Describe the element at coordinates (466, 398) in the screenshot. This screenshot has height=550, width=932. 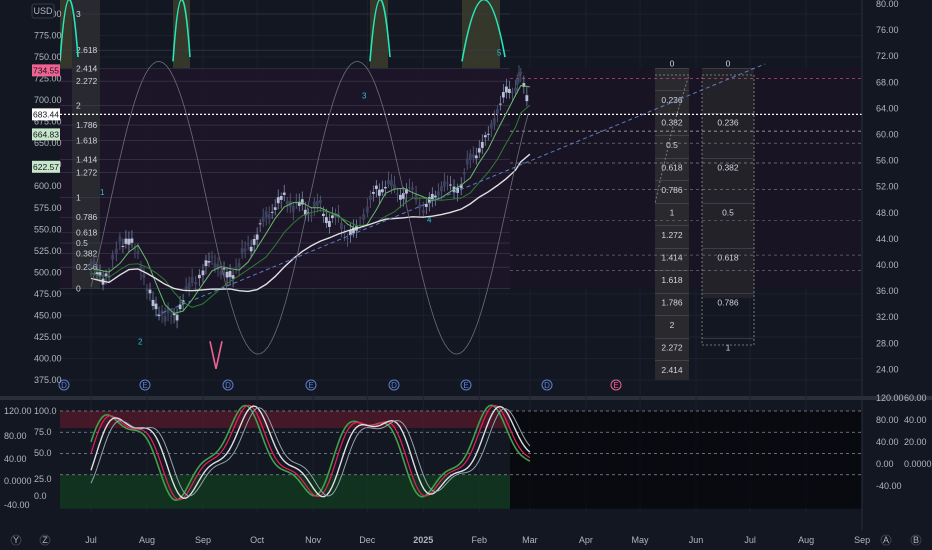
I see `pane-separator` at that location.